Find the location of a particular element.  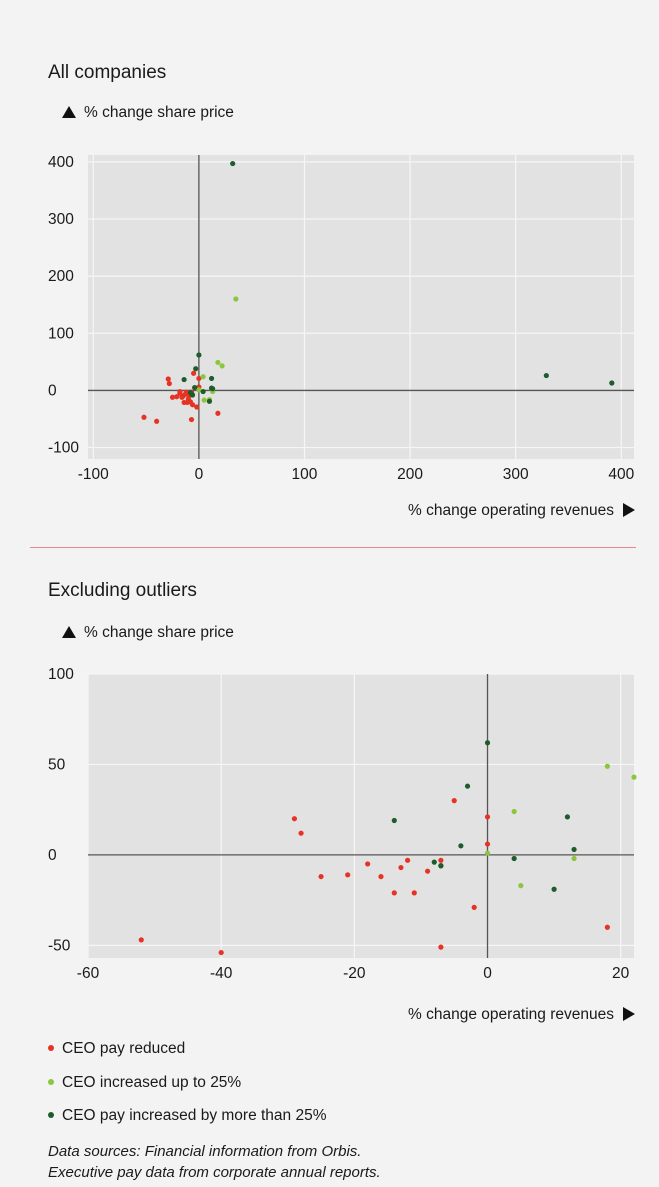

x-tick-label: -40 is located at coordinates (221, 973).